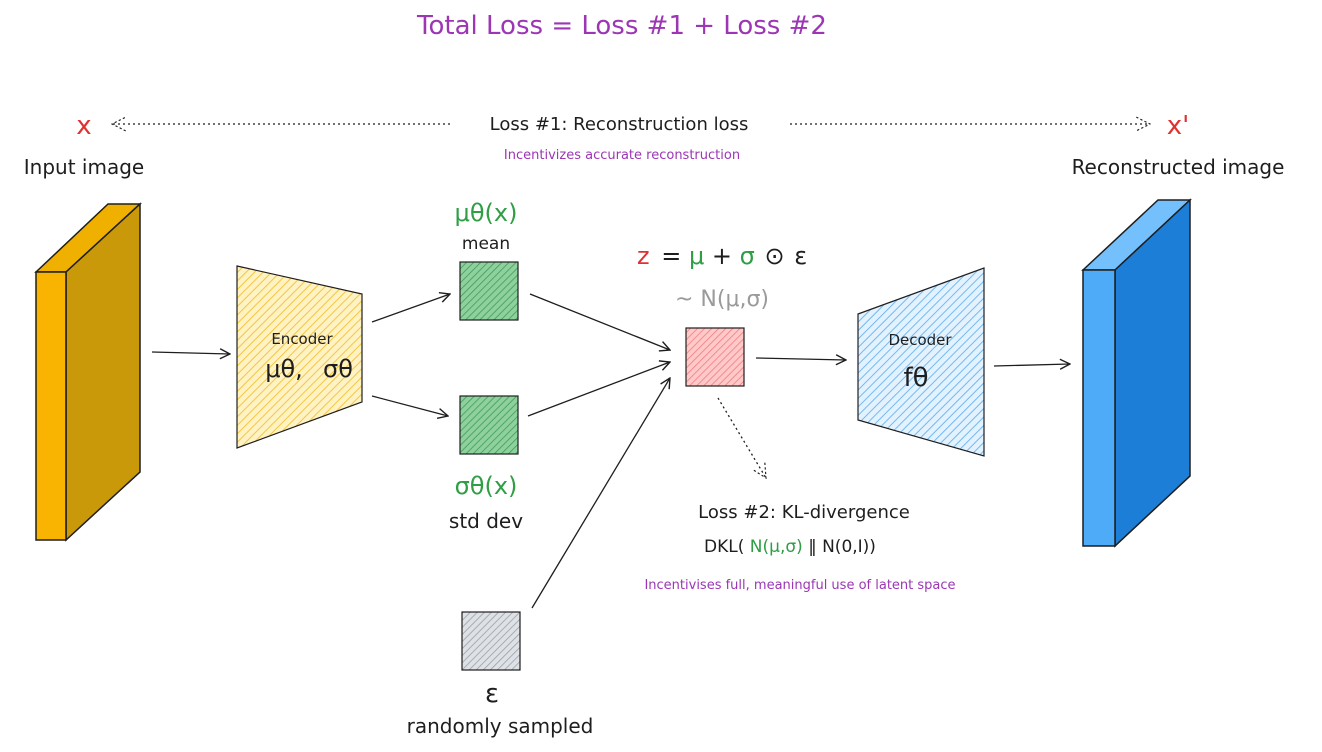 The image size is (1322, 752). What do you see at coordinates (1031, 365) in the screenshot?
I see `arrow-decoder-output` at bounding box center [1031, 365].